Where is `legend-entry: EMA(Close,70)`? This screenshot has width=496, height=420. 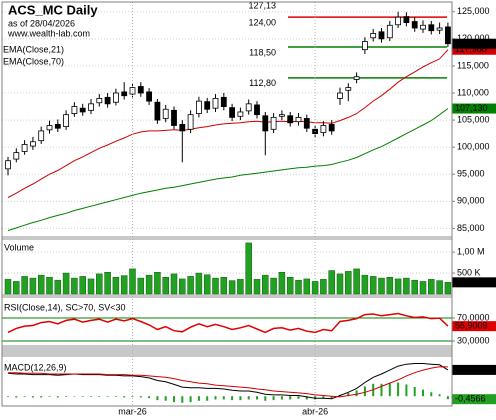 legend-entry: EMA(Close,70) is located at coordinates (33, 61).